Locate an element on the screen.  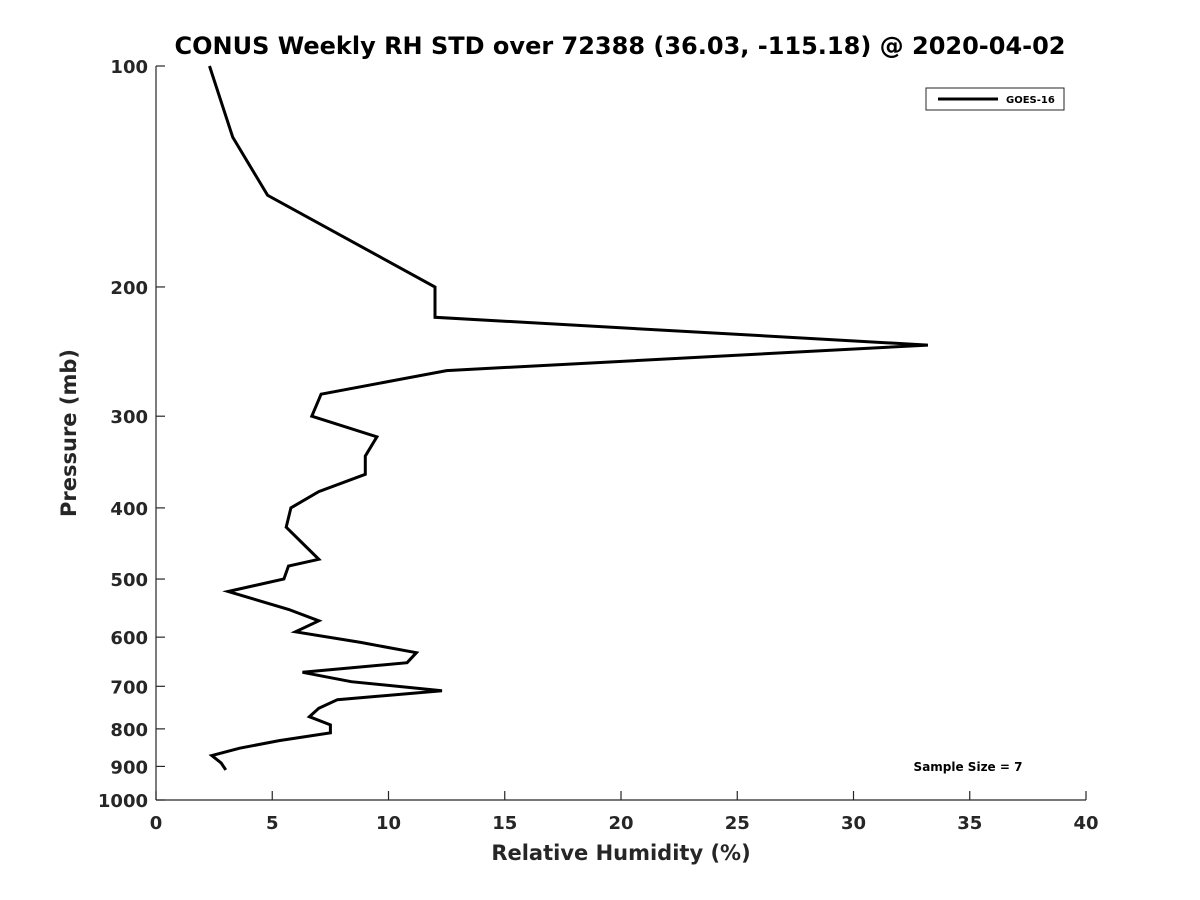
x-tick-label: 15 is located at coordinates (504, 823).